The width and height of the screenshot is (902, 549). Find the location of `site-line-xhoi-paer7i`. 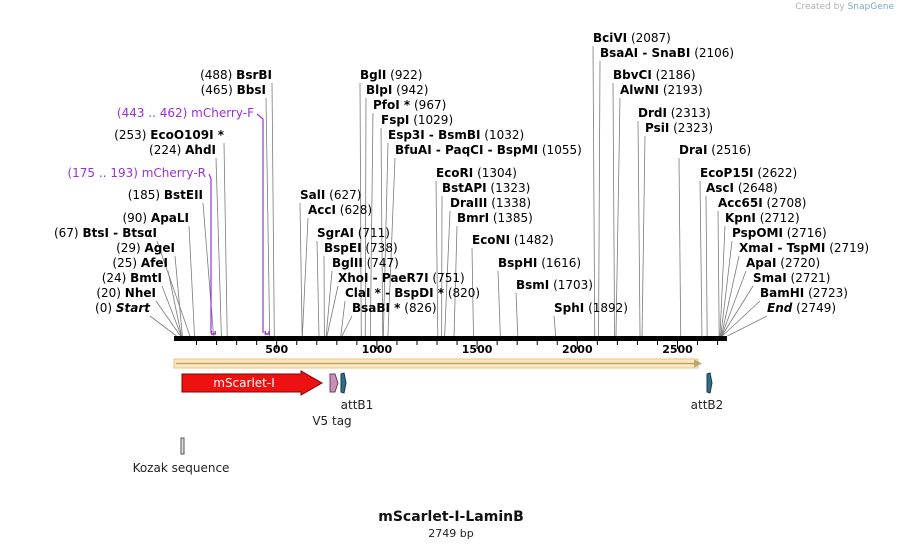

site-line-xhoi-paer7i is located at coordinates (332, 311).